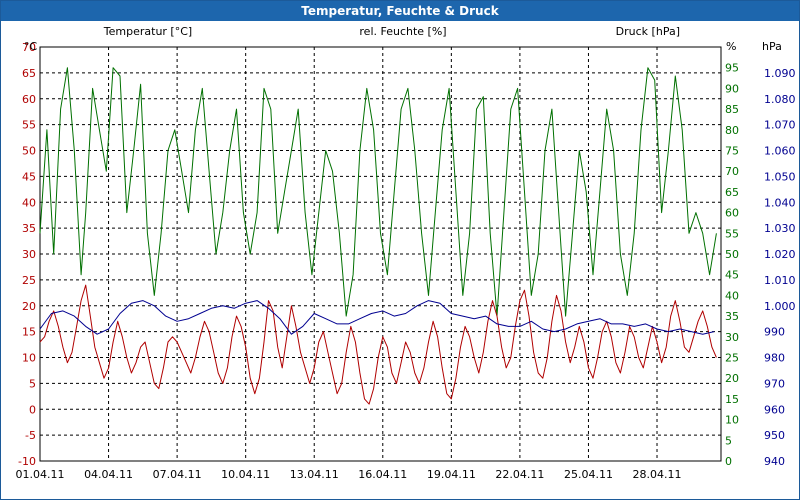  I want to click on pressure-tick-label: 1.000, so click(780, 306).